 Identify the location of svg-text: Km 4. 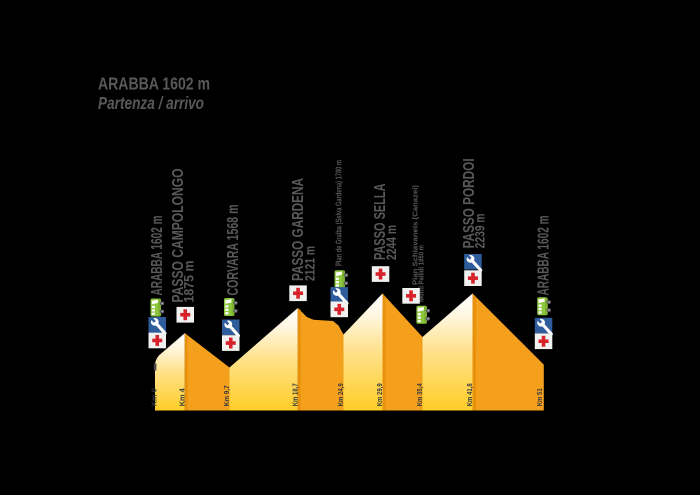
(181, 396).